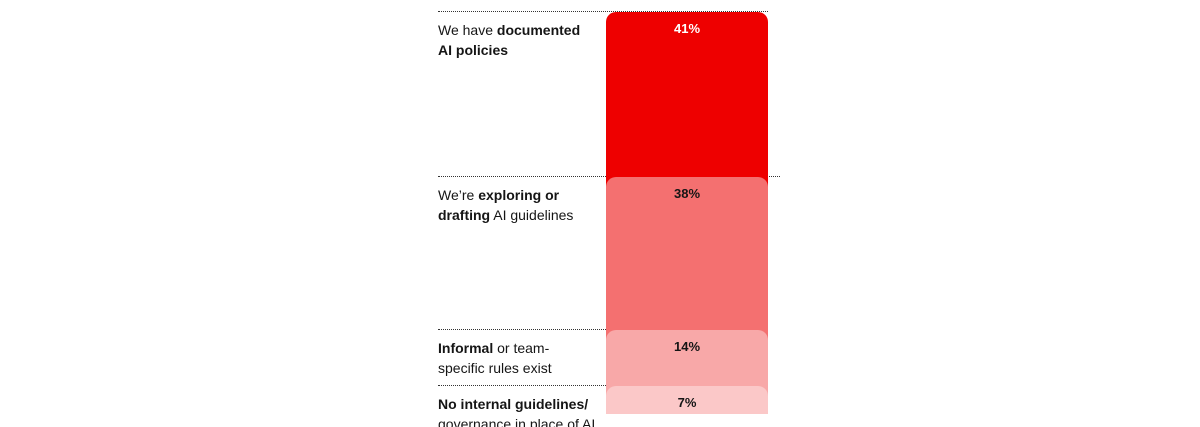 The width and height of the screenshot is (1200, 427). I want to click on bar-value-label: 38%, so click(687, 193).